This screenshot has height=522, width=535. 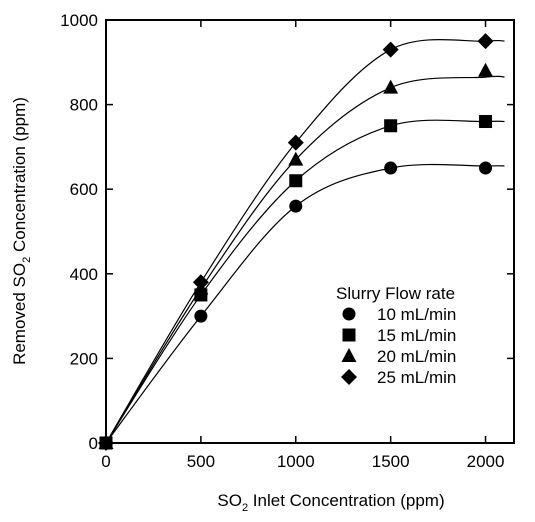 I want to click on y-tick-label: 1000, so click(x=79, y=20).